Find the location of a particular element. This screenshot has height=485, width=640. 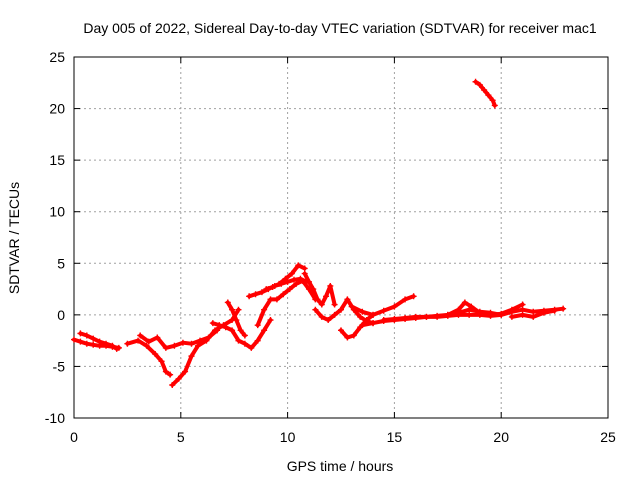

y-tick-label: 5 is located at coordinates (61, 263).